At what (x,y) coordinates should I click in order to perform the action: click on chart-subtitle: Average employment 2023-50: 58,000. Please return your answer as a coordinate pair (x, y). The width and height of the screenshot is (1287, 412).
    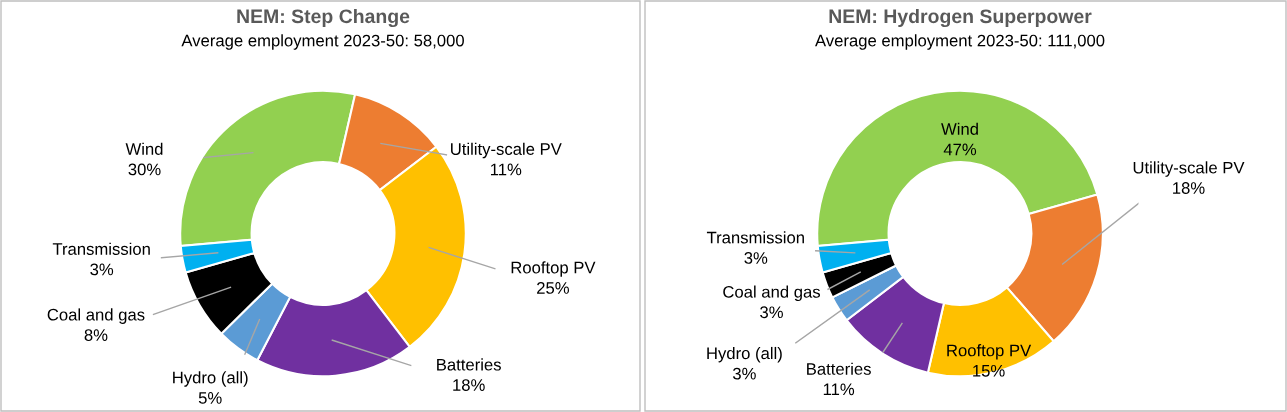
    Looking at the image, I should click on (322, 42).